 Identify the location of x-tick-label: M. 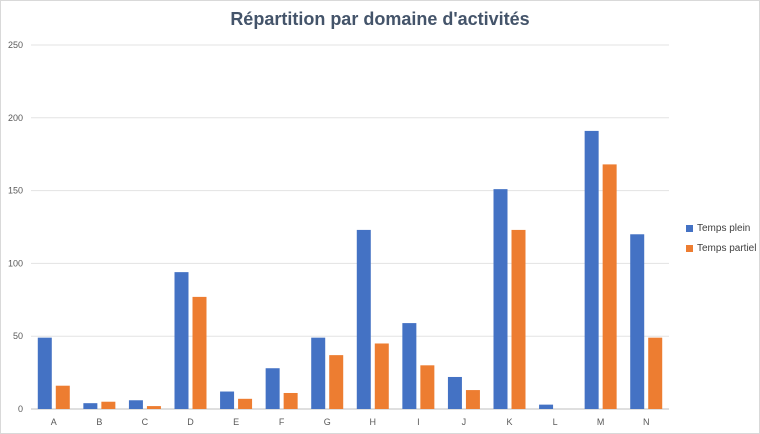
(601, 422).